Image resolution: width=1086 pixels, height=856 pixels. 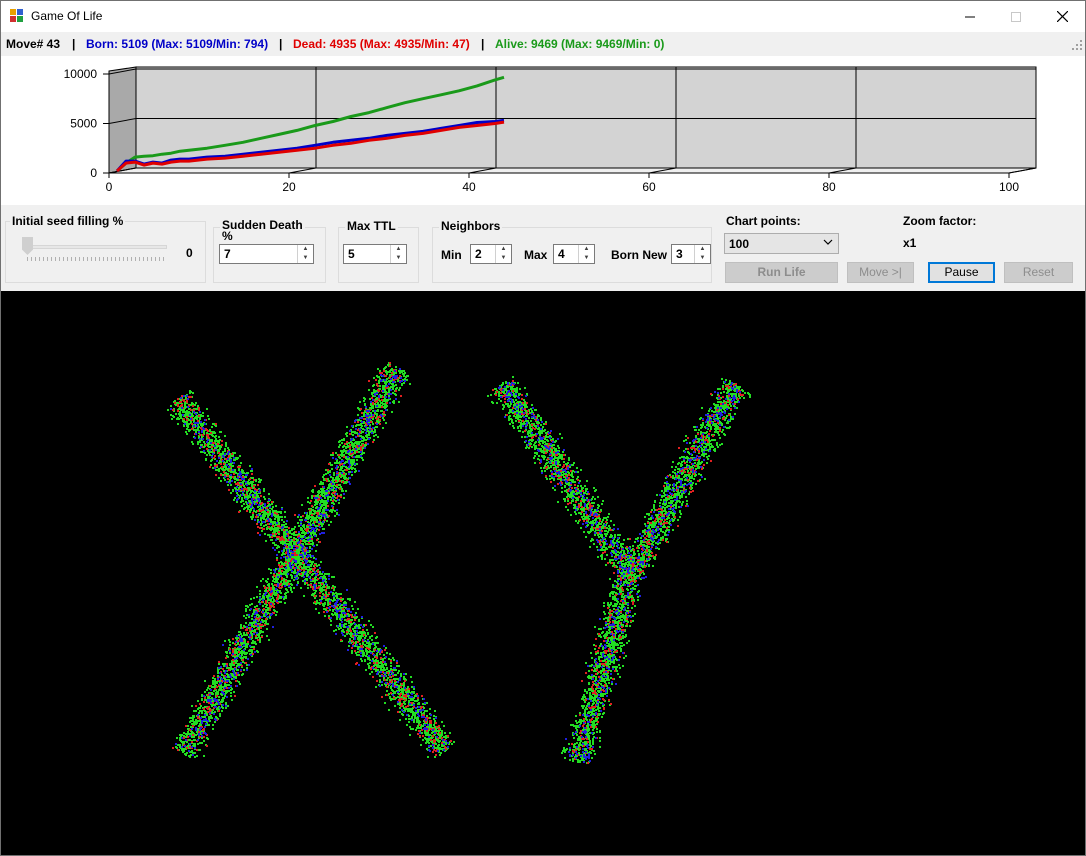 What do you see at coordinates (781, 272) in the screenshot?
I see `run-life-button: Run Life` at bounding box center [781, 272].